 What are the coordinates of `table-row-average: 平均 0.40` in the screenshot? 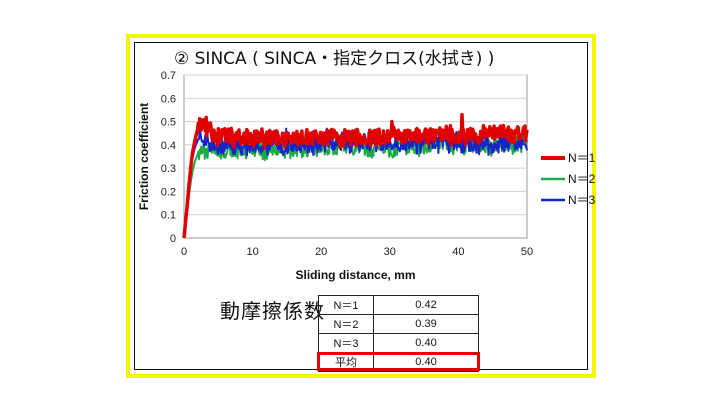 It's located at (398, 362).